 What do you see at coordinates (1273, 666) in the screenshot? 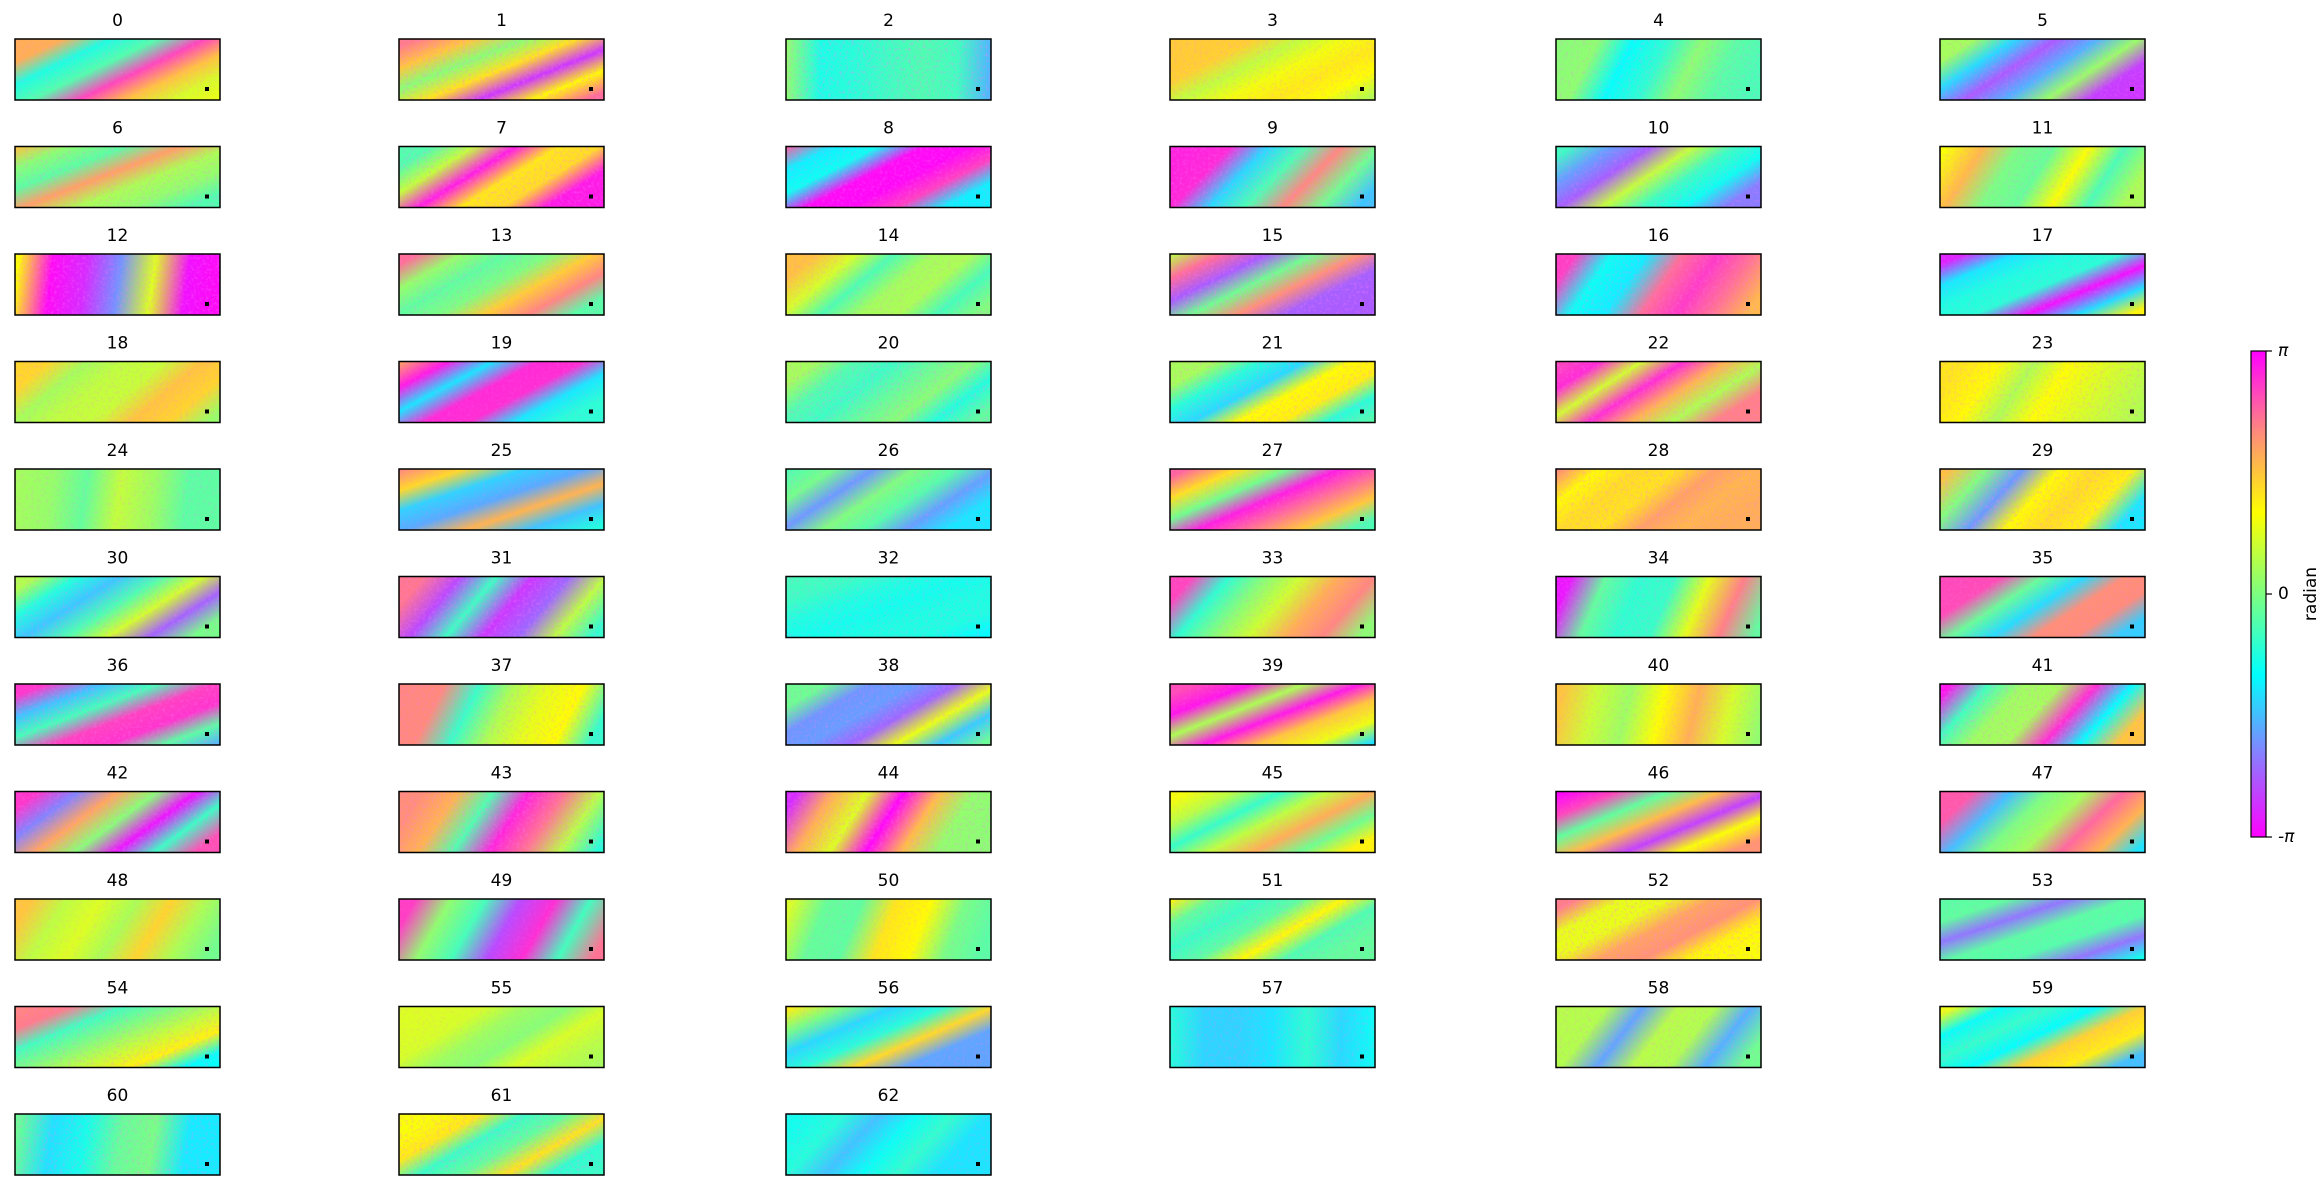
I see `panel-title: 39` at bounding box center [1273, 666].